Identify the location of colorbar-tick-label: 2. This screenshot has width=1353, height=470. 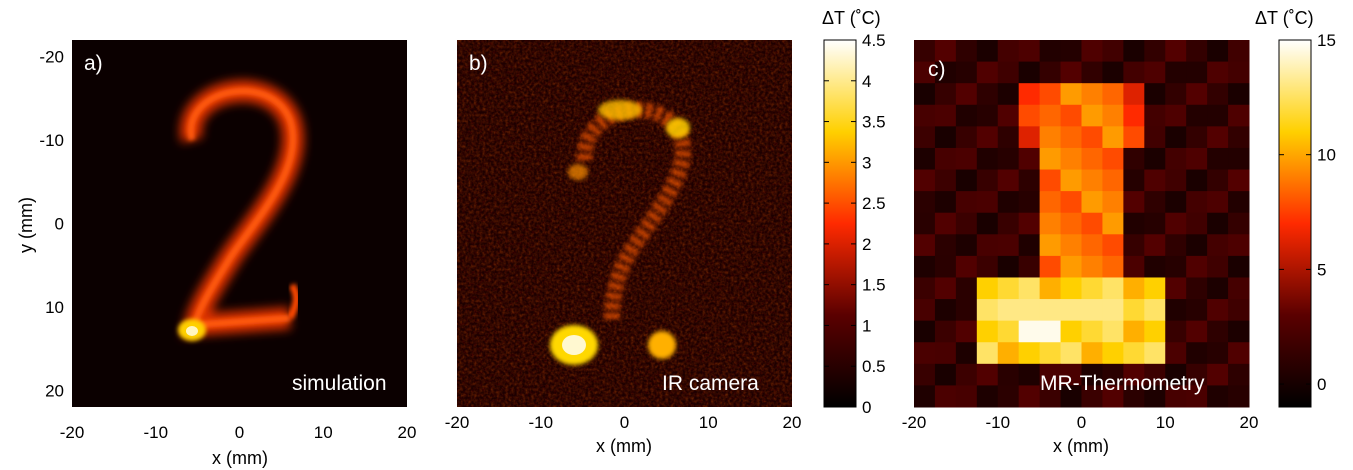
(866, 244).